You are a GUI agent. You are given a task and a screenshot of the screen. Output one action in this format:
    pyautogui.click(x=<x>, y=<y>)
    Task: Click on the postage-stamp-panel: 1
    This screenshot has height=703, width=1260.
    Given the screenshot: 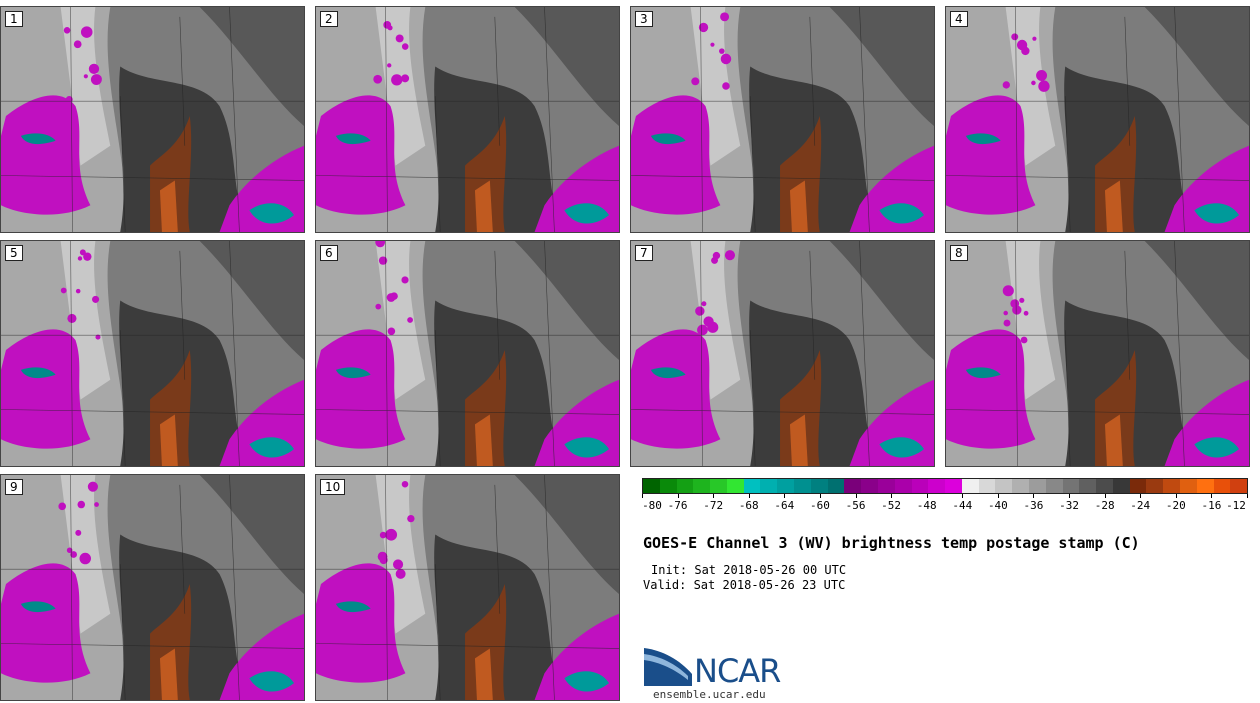 What is the action you would take?
    pyautogui.click(x=152, y=119)
    